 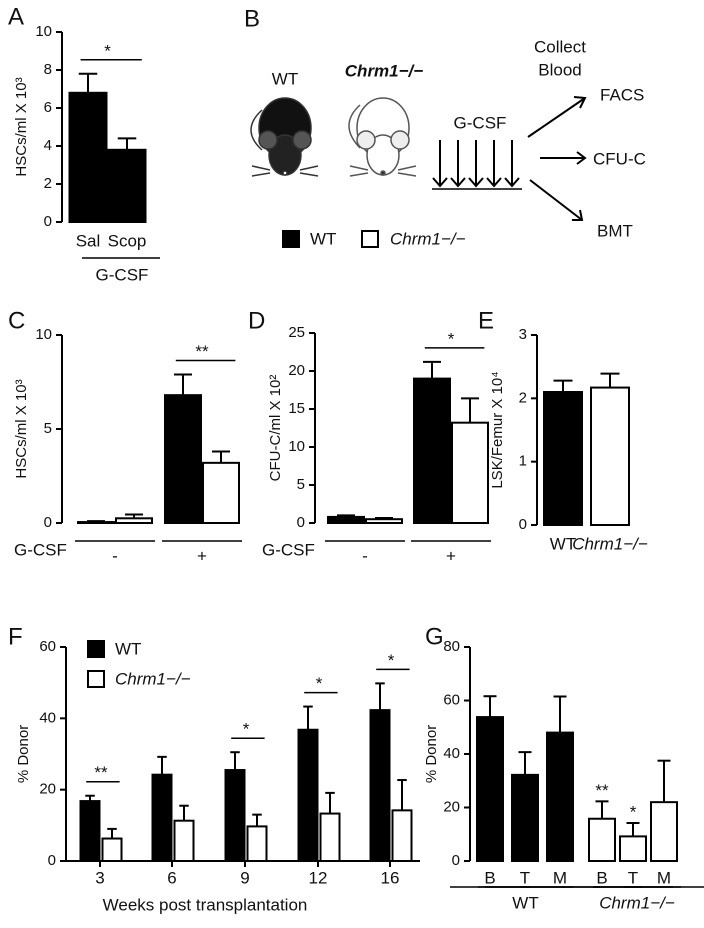 I want to click on x-tick-label: 3, so click(x=99, y=877).